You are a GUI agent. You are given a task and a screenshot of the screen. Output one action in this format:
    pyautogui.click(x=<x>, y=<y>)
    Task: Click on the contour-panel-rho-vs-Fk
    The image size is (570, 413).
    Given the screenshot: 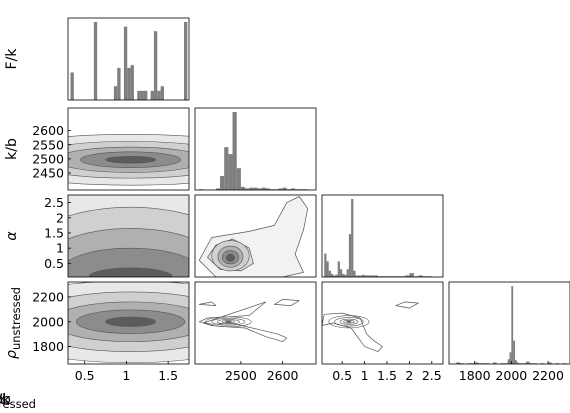 What is the action you would take?
    pyautogui.click(x=128, y=323)
    